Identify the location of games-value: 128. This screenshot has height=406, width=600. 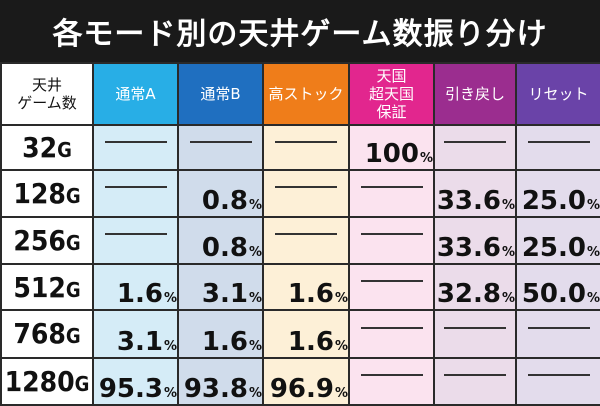
(39, 193).